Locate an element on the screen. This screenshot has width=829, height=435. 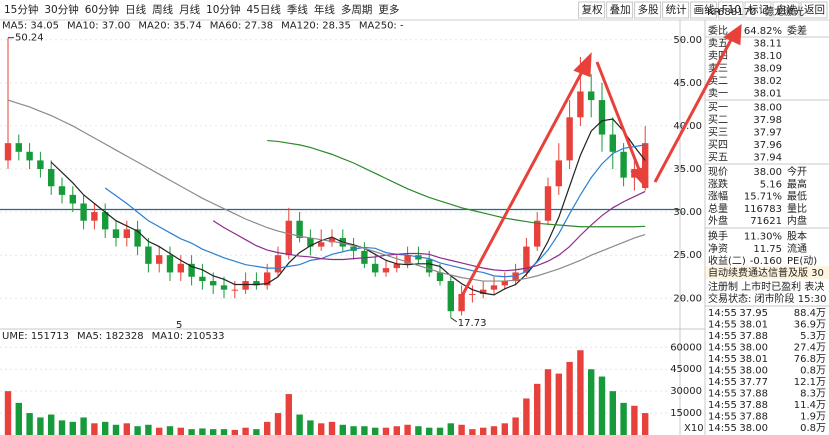
period-tab: 日线 is located at coordinates (135, 9).